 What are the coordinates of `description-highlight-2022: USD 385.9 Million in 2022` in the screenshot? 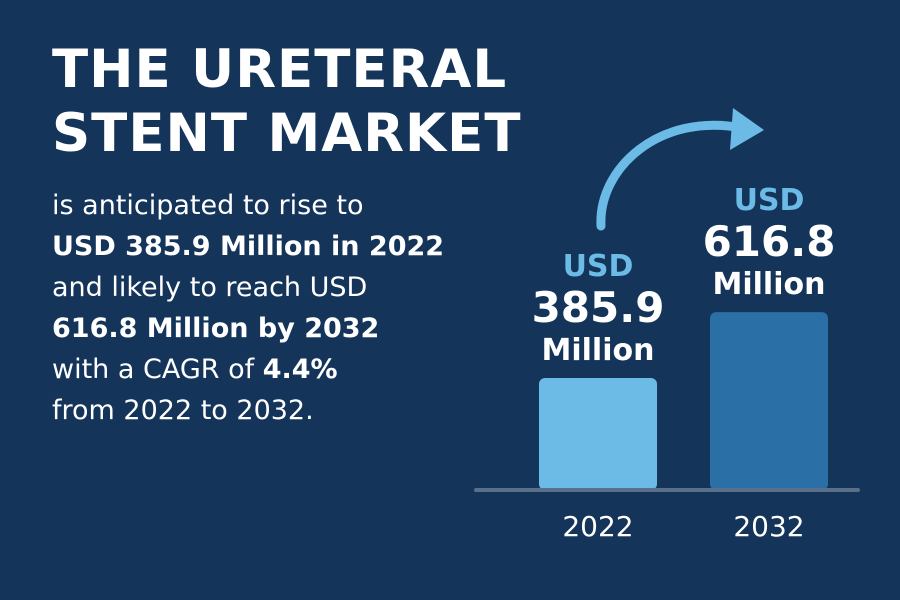 It's located at (248, 246).